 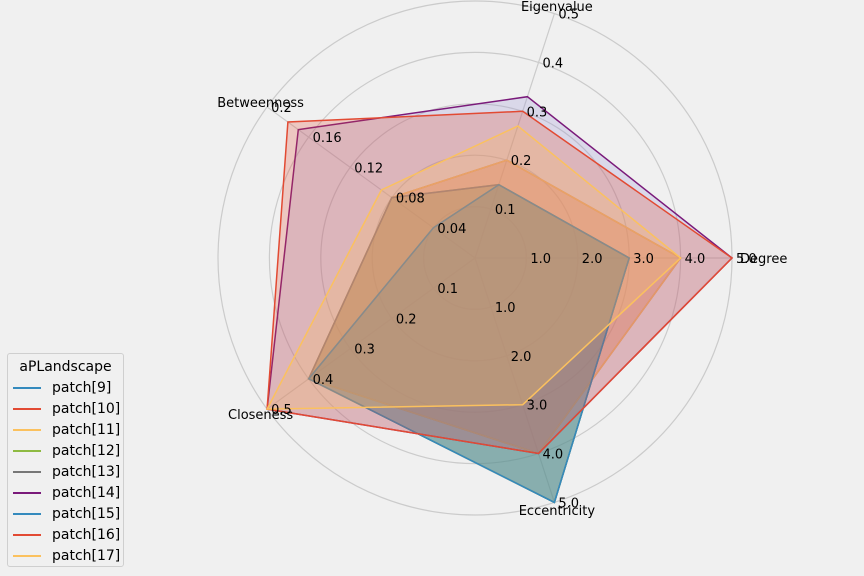 I want to click on tick-label-betweenness-2: 0.08, so click(x=410, y=199).